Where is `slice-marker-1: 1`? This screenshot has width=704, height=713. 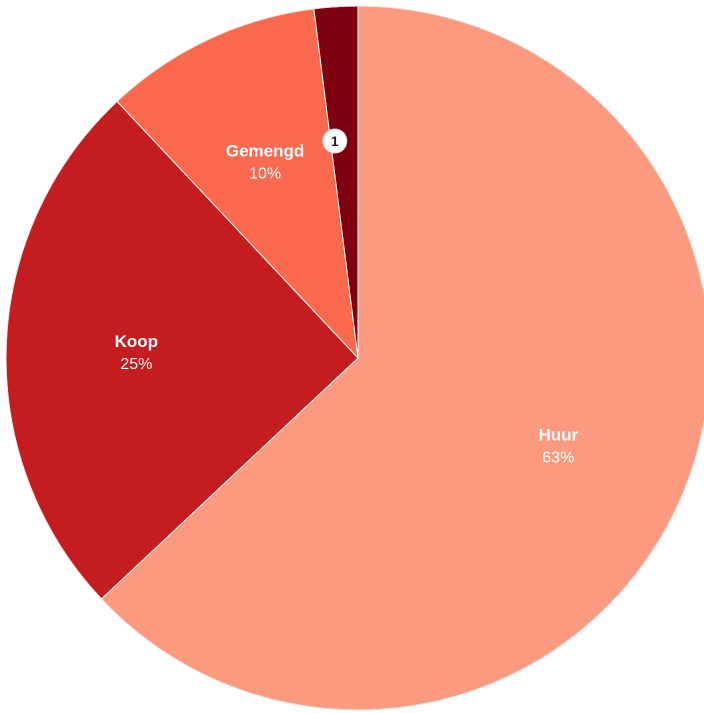 slice-marker-1: 1 is located at coordinates (335, 141).